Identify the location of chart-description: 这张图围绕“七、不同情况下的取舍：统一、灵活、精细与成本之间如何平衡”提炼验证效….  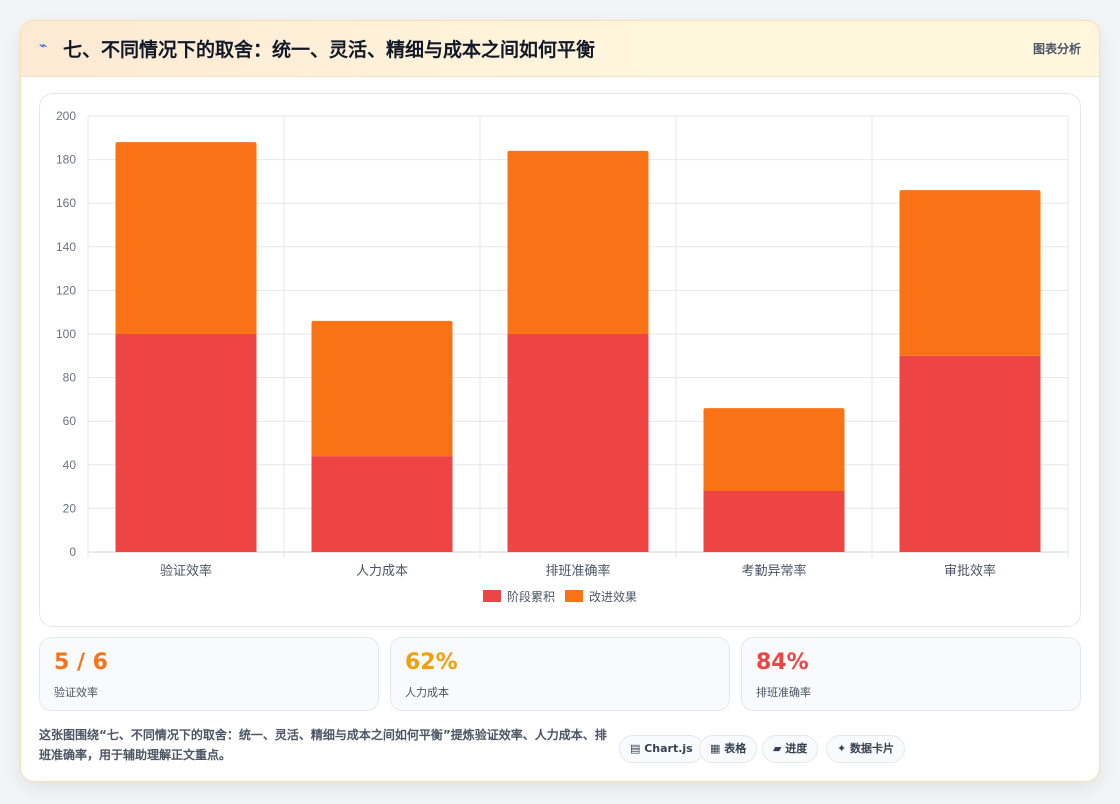
(323, 745).